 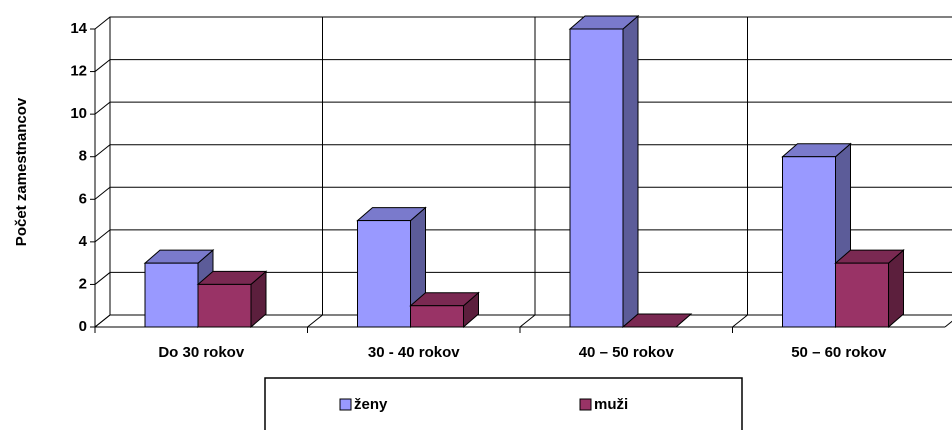 I want to click on y-tick-label: 6, so click(x=83, y=198).